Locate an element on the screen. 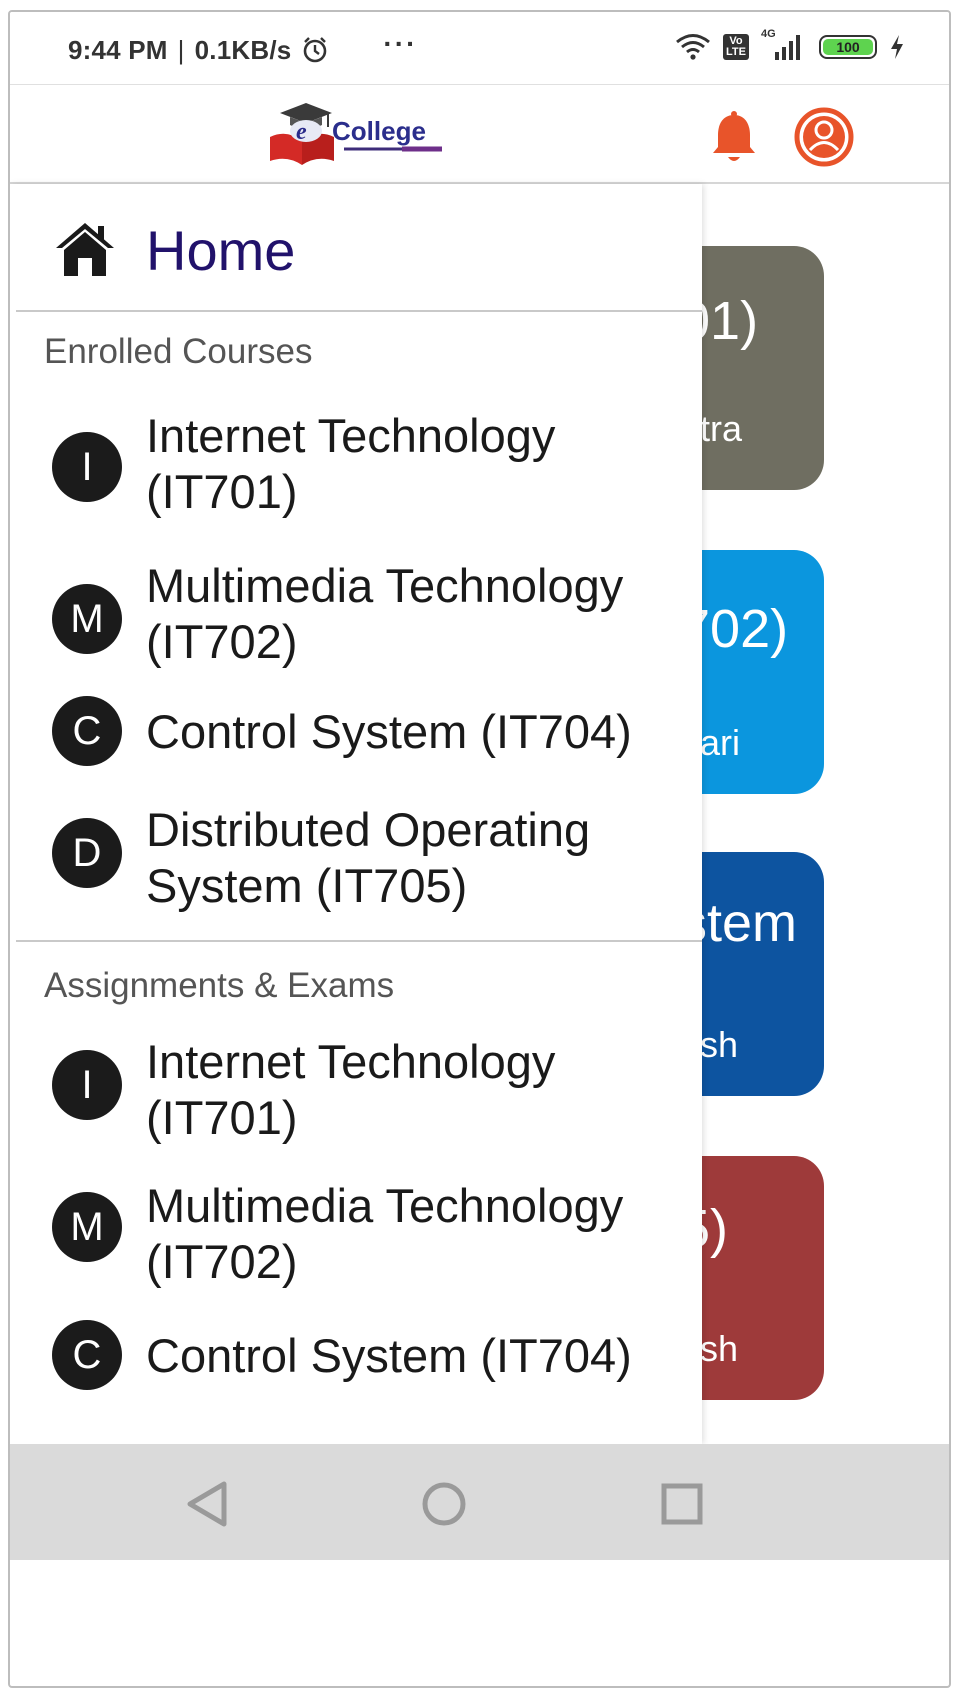 The image size is (958, 1695). enrolled-course-item: M Multimedia Technology (IT702) is located at coordinates (356, 617).